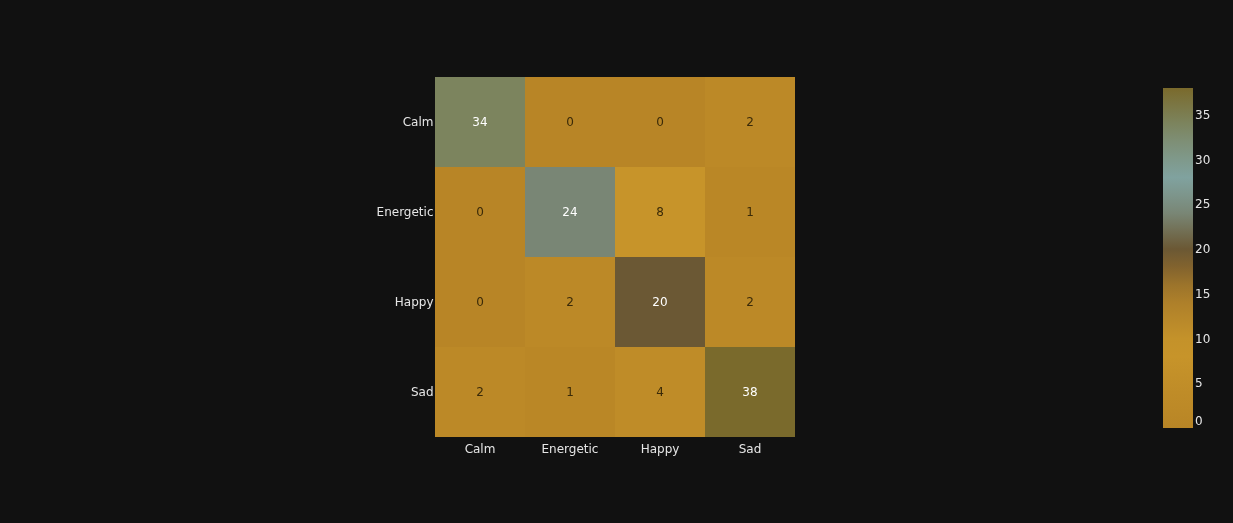  I want to click on color-bar-label: 30, so click(1203, 159).